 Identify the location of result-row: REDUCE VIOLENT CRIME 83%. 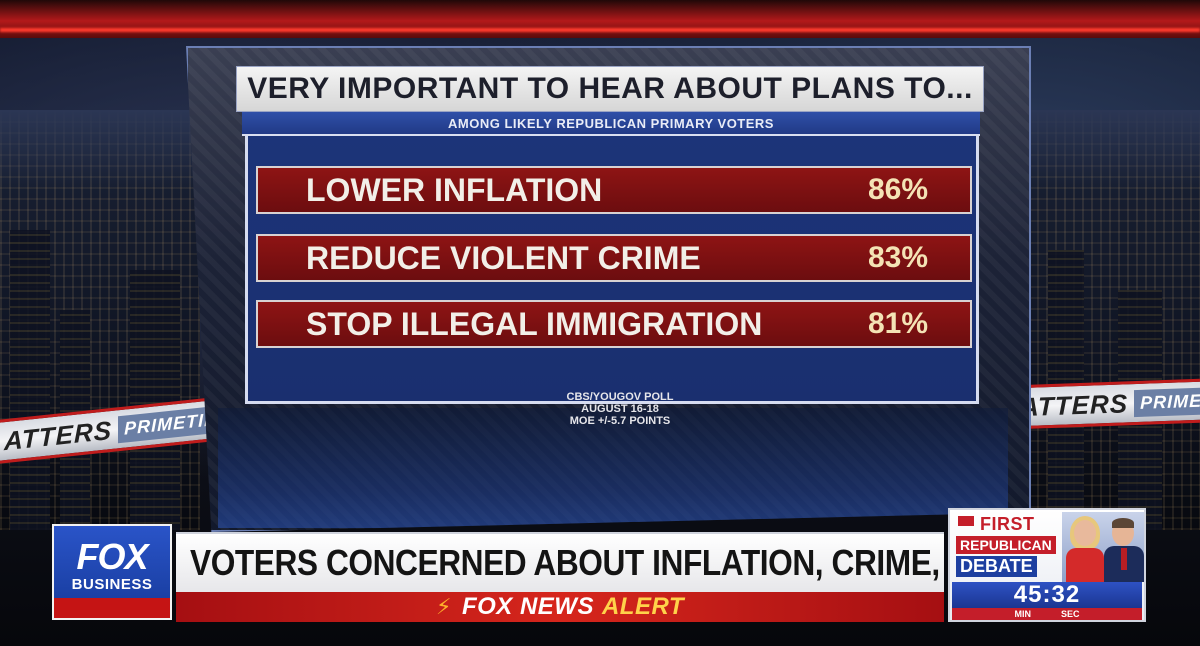
(614, 258).